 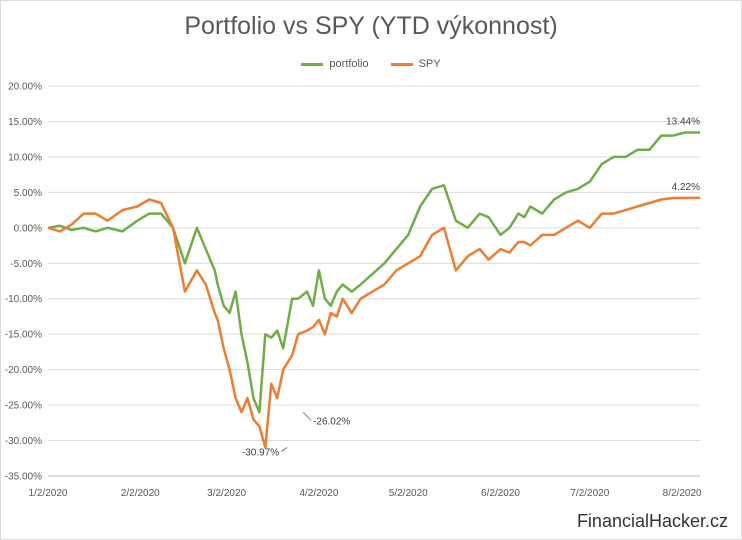 I want to click on x-tick-label: 7/2/2020, so click(x=589, y=493).